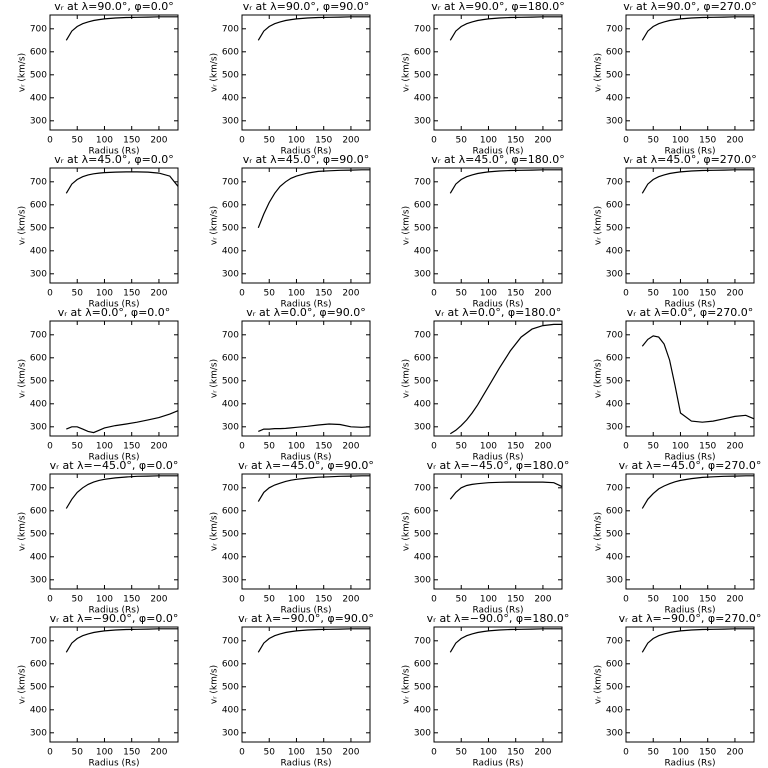 The width and height of the screenshot is (768, 768). Describe the element at coordinates (114, 618) in the screenshot. I see `chart-title: vᵣ at λ=−90.0°, φ=0.0°` at that location.